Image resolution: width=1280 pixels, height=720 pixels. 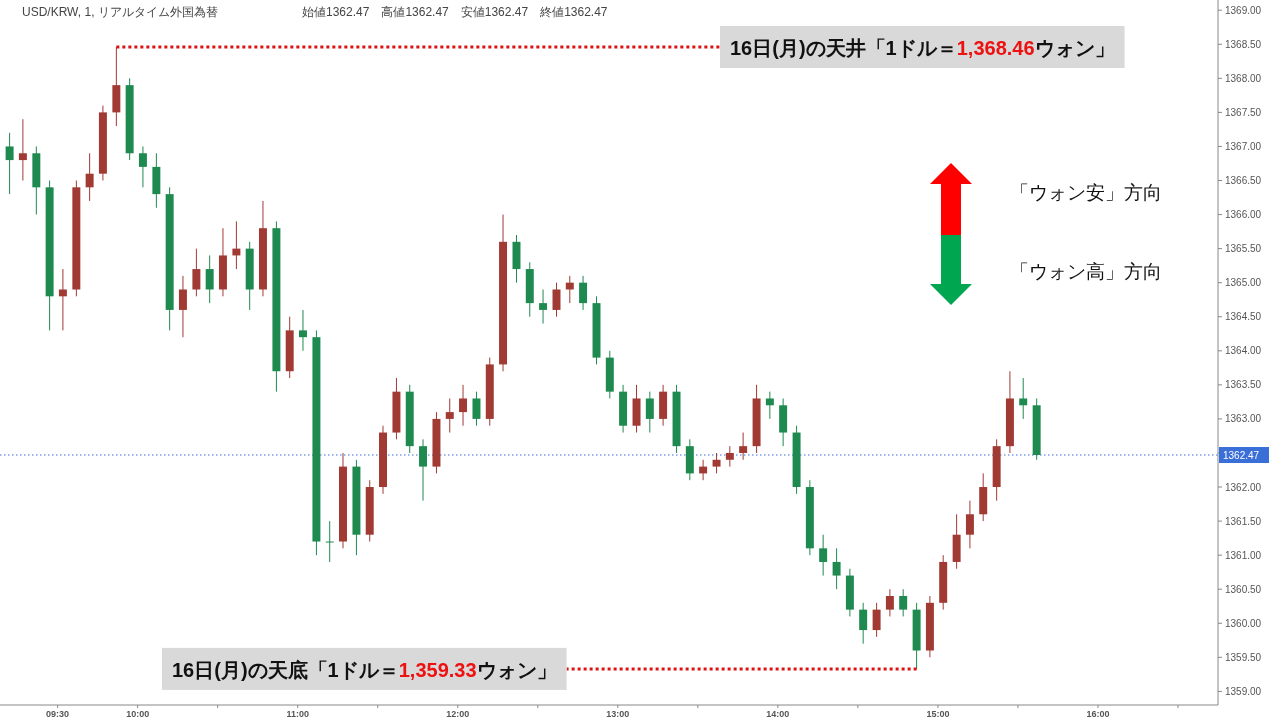 What do you see at coordinates (1098, 714) in the screenshot?
I see `x-tick-label: 16:00` at bounding box center [1098, 714].